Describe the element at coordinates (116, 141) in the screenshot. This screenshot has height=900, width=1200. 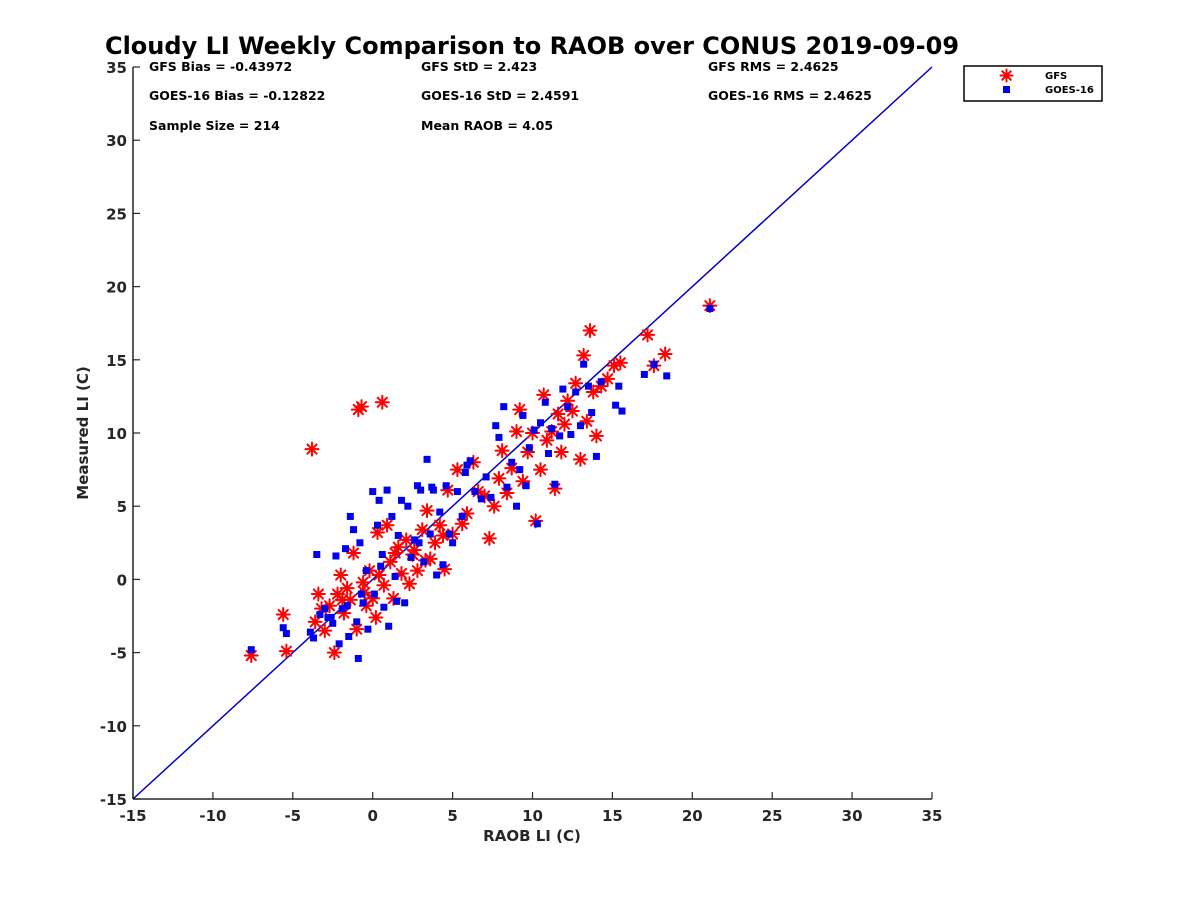
I see `y-tick-label: 30` at that location.